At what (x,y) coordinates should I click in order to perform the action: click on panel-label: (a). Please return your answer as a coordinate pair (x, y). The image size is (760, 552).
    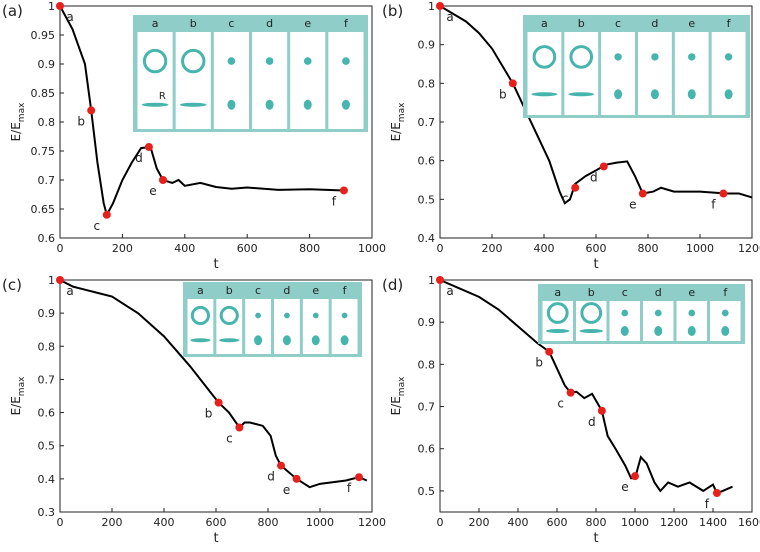
    Looking at the image, I should click on (12, 11).